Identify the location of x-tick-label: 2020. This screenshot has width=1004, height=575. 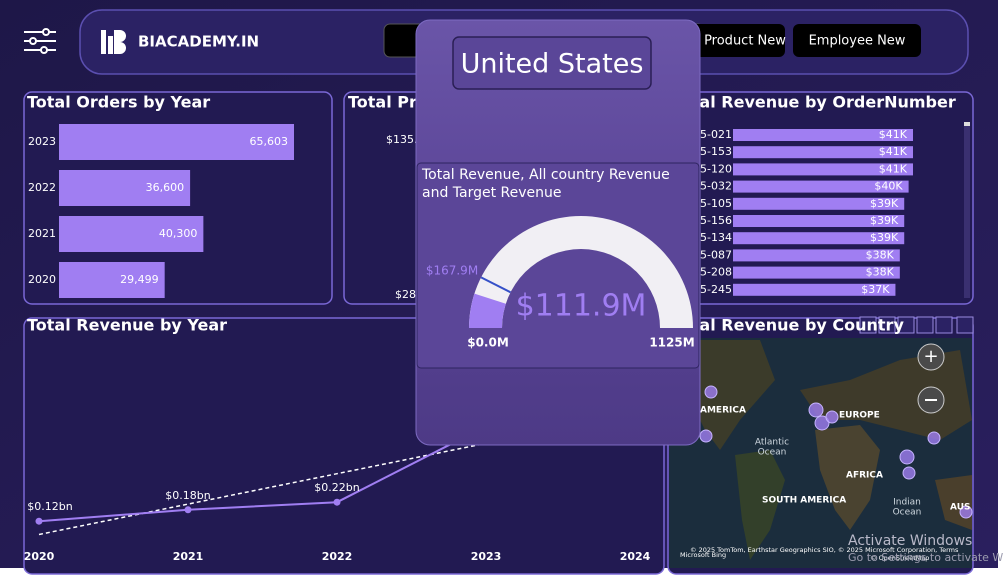
(39, 556).